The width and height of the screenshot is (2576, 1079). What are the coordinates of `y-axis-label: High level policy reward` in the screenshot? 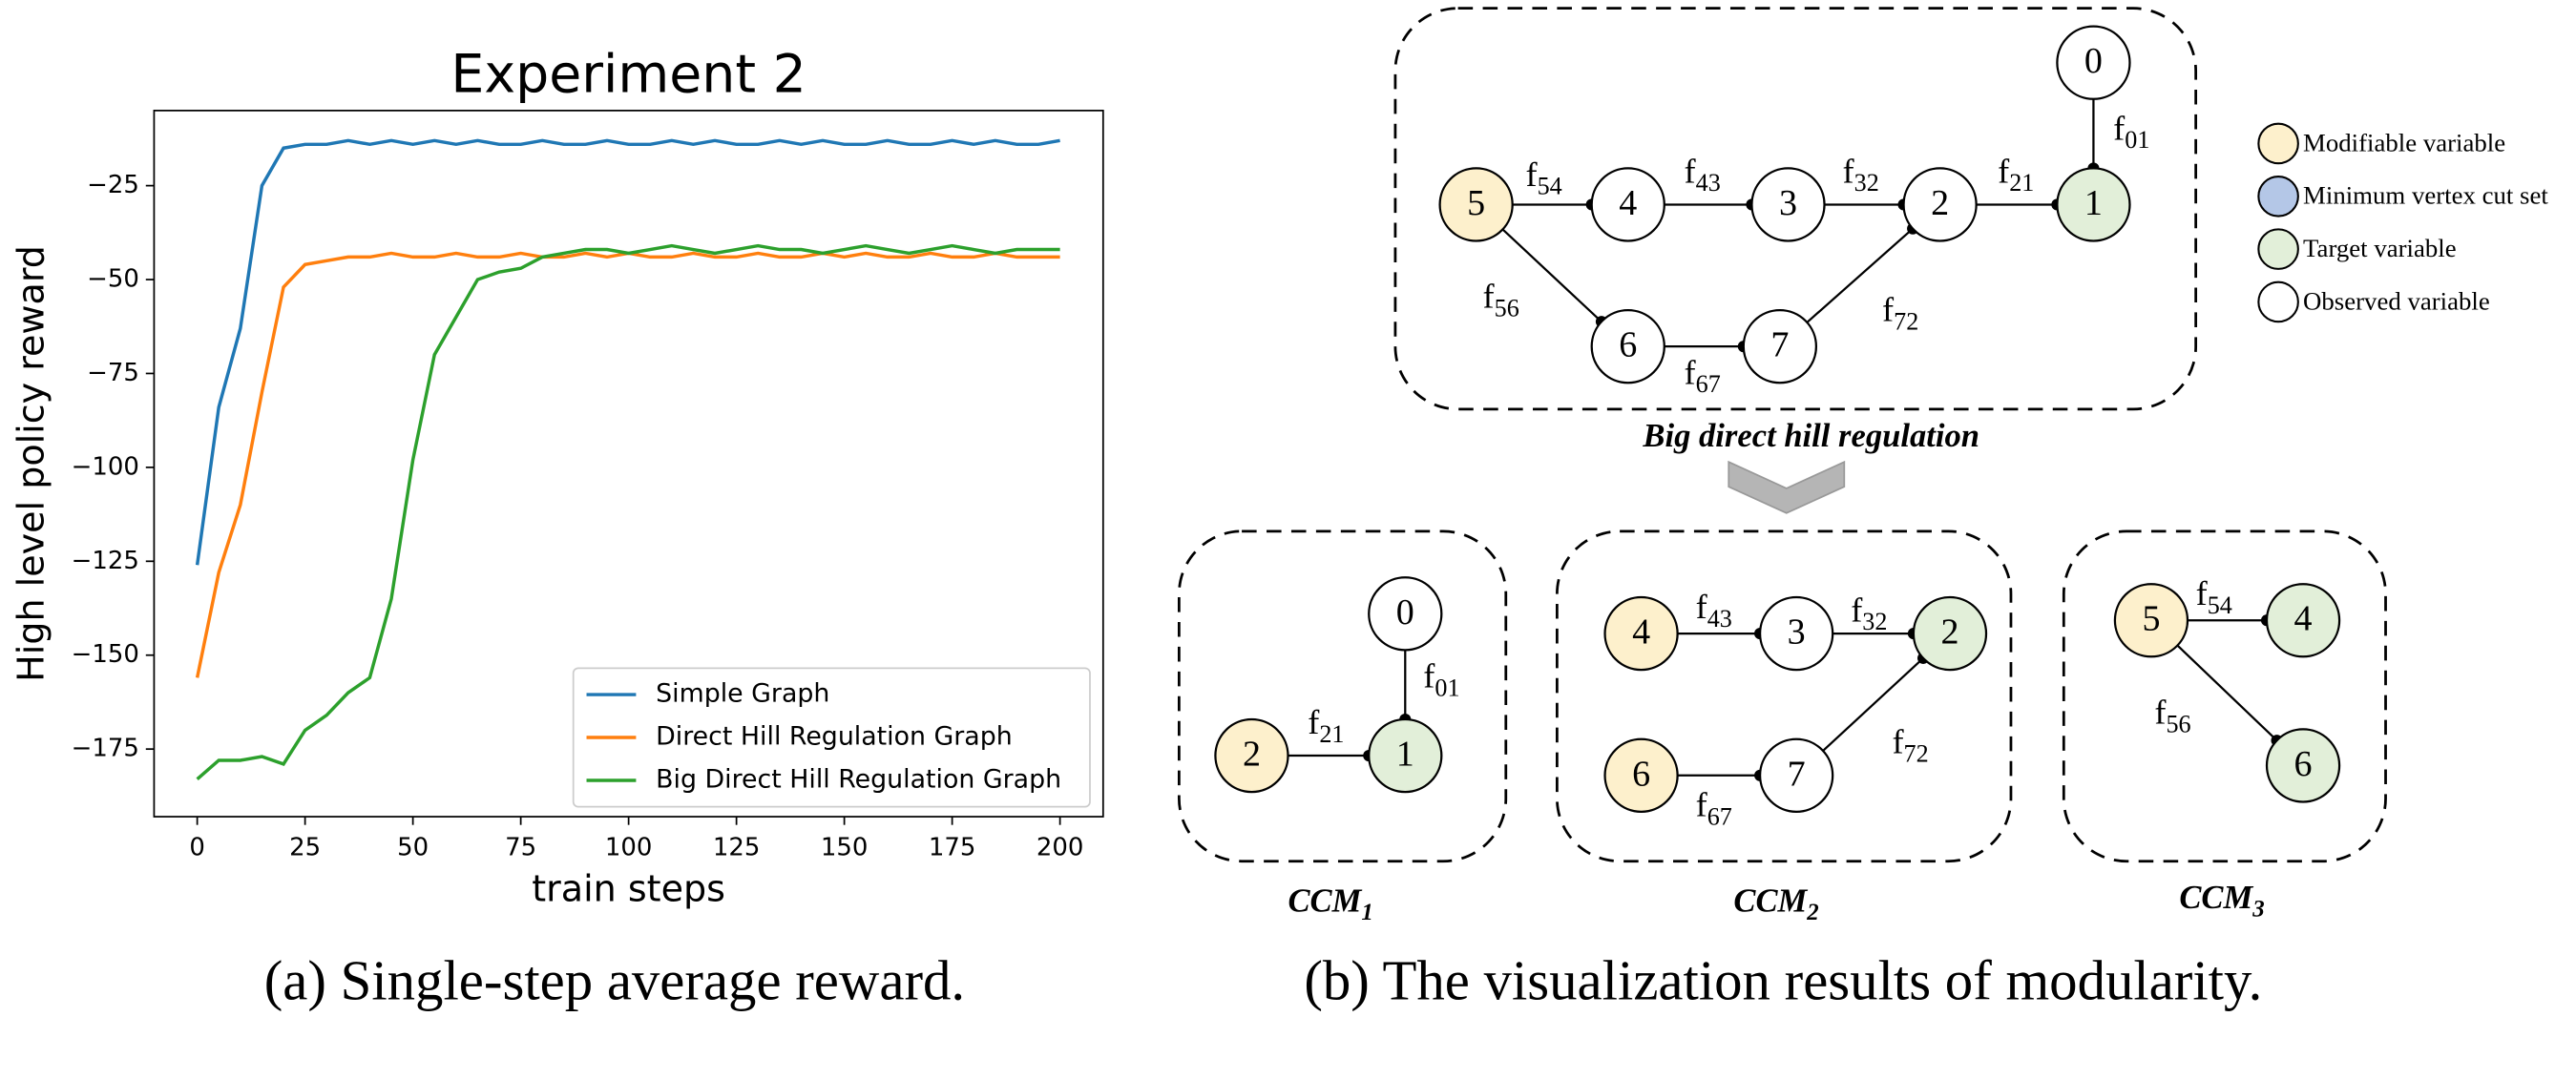 It's located at (31, 463).